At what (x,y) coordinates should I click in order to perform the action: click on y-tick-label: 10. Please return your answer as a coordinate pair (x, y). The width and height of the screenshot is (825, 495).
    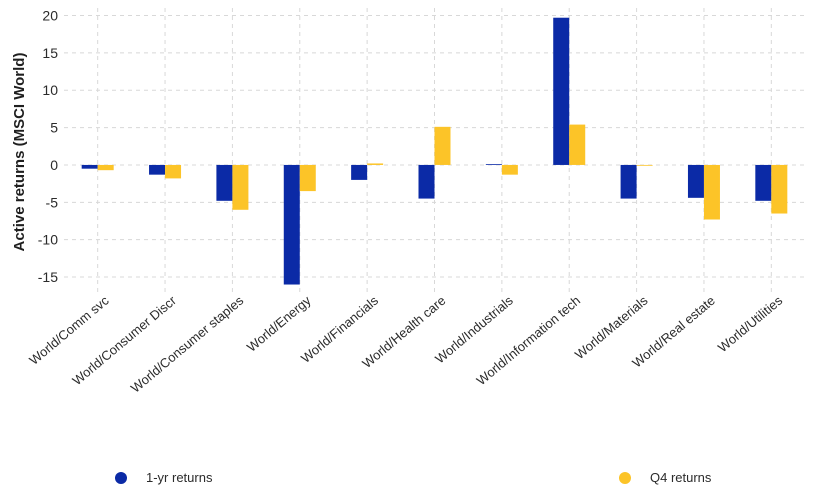
    Looking at the image, I should click on (50, 90).